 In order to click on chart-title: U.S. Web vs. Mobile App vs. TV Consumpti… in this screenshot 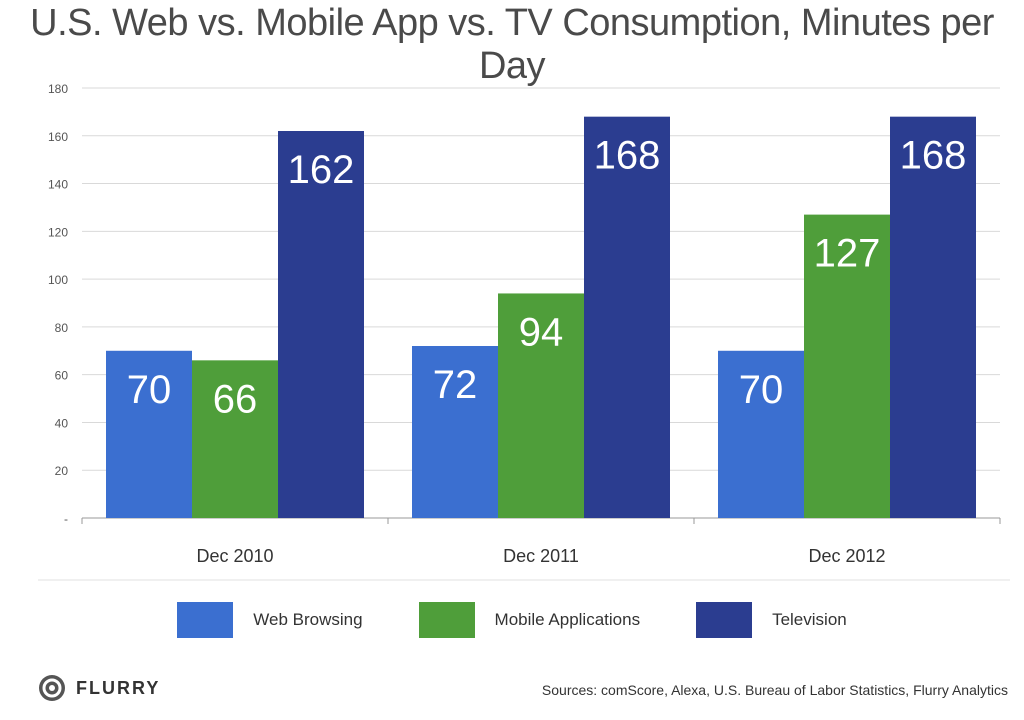, I will do `click(512, 44)`.